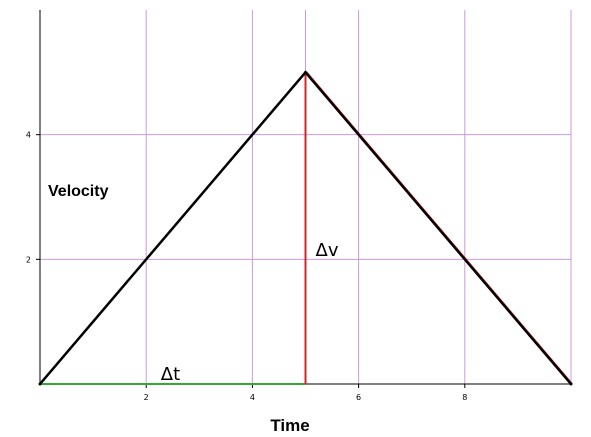 The width and height of the screenshot is (591, 437). Describe the element at coordinates (28, 135) in the screenshot. I see `y-tick-label-4: 4` at that location.